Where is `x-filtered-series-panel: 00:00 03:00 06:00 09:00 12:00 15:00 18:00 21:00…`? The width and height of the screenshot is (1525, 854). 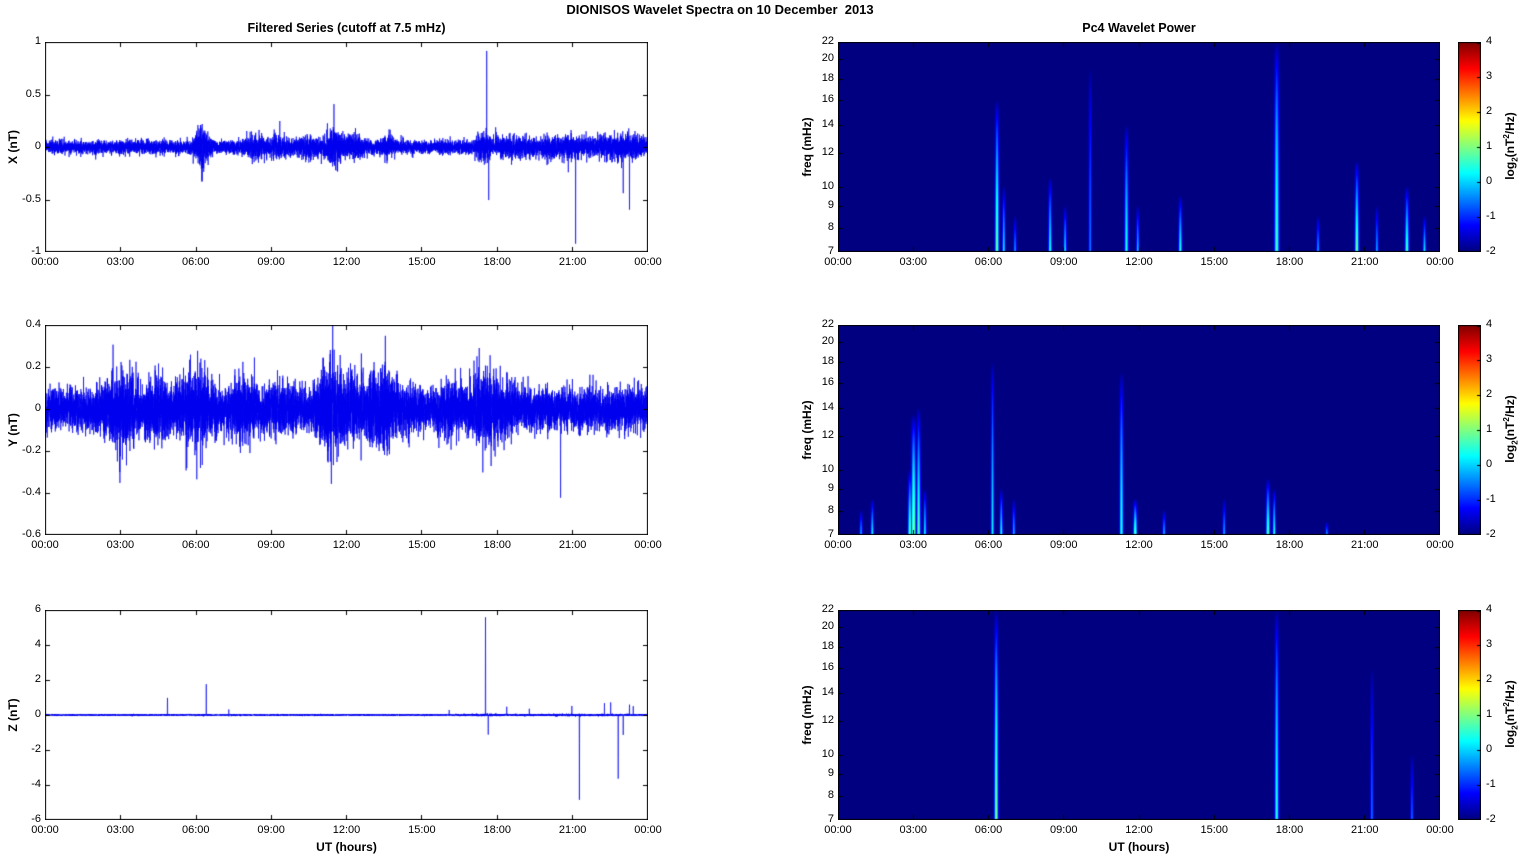 x-filtered-series-panel: 00:00 03:00 06:00 09:00 12:00 15:00 18:00 21:00… is located at coordinates (334, 151).